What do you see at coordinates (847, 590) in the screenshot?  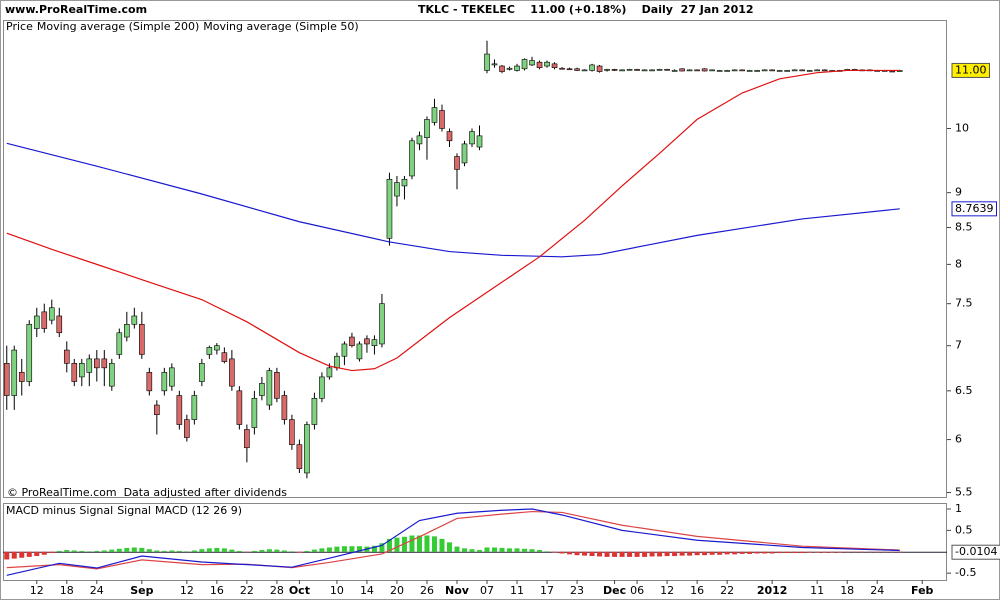 I see `x-tick-label: 18` at bounding box center [847, 590].